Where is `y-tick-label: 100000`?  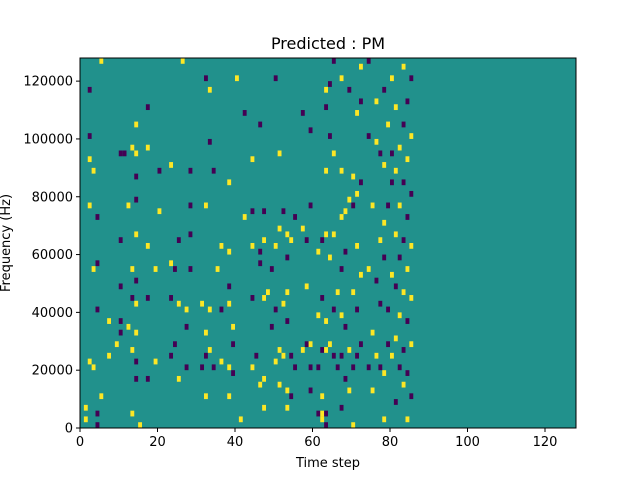
y-tick-label: 100000 is located at coordinates (48, 139).